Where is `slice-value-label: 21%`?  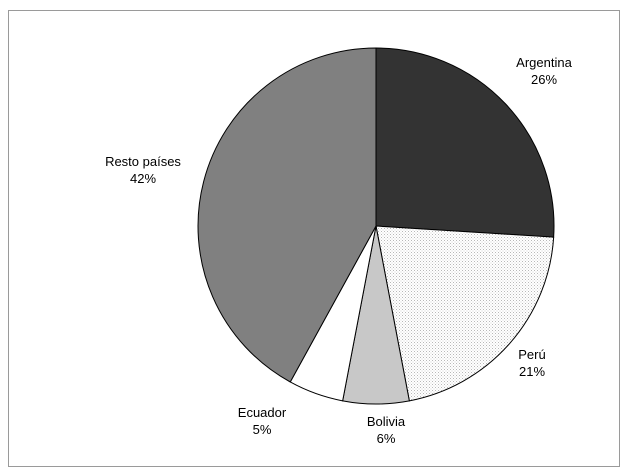
slice-value-label: 21% is located at coordinates (532, 371).